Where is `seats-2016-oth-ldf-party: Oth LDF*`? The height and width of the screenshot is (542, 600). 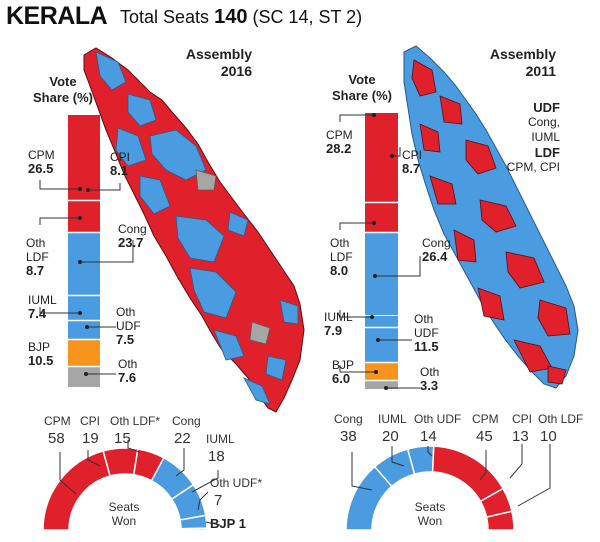
seats-2016-oth-ldf-party: Oth LDF* is located at coordinates (135, 421).